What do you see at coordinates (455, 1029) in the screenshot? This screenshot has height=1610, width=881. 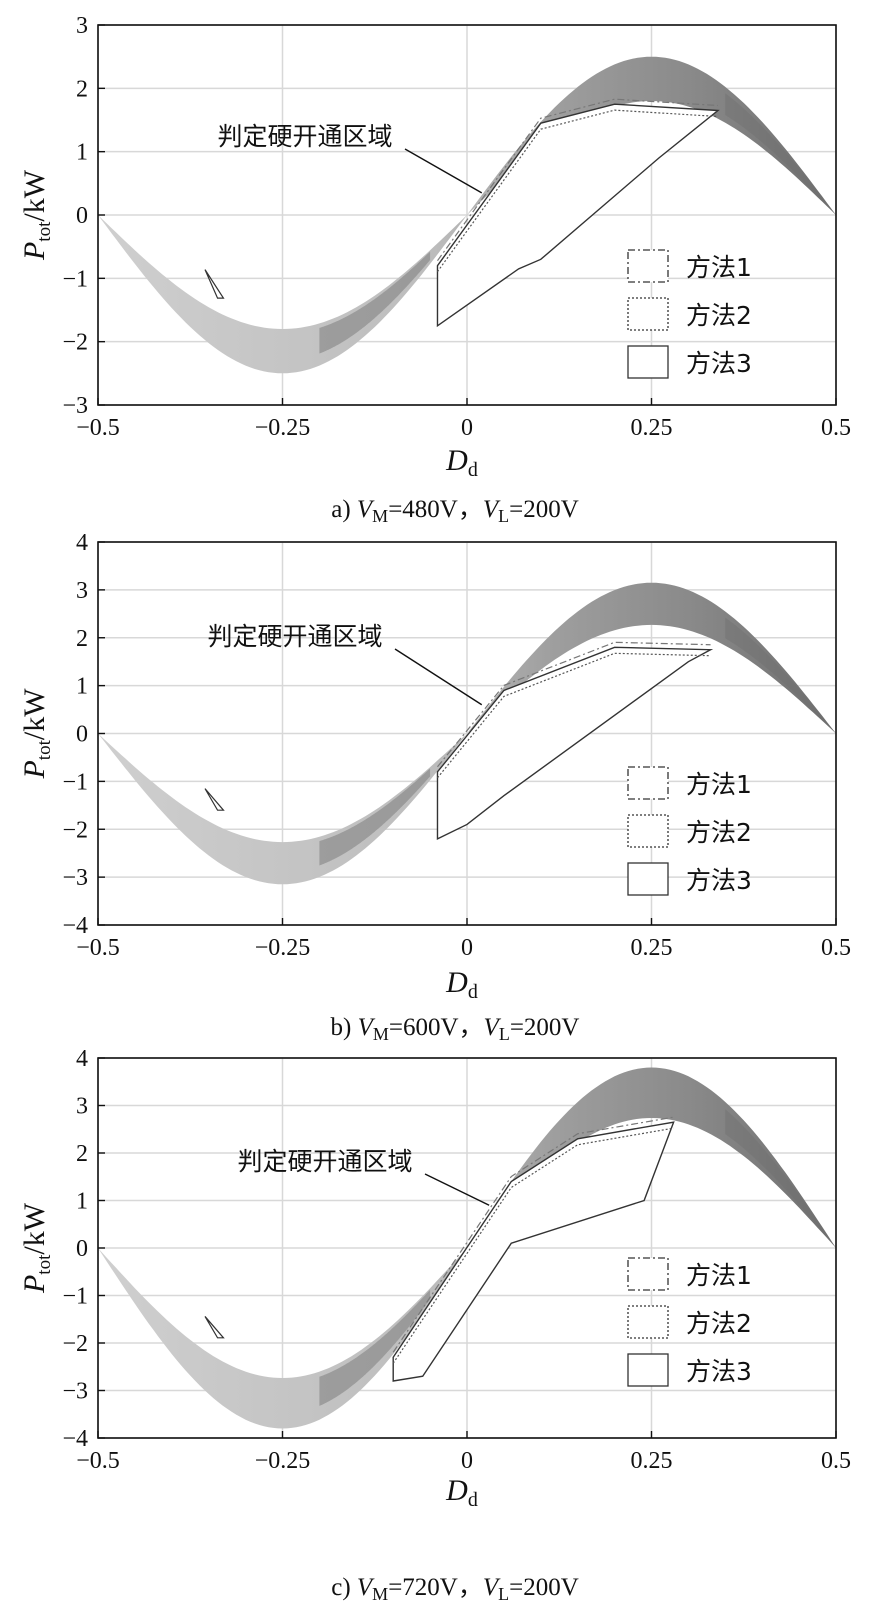 I see `panel-caption: b) VM=600V，VL=200V` at bounding box center [455, 1029].